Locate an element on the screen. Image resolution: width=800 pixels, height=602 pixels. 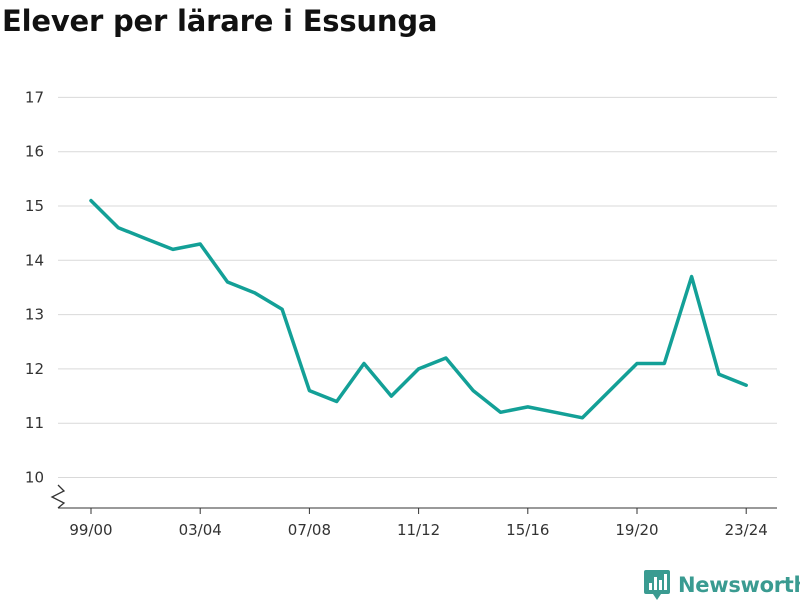
y-tick-label: 16 is located at coordinates (34, 152).